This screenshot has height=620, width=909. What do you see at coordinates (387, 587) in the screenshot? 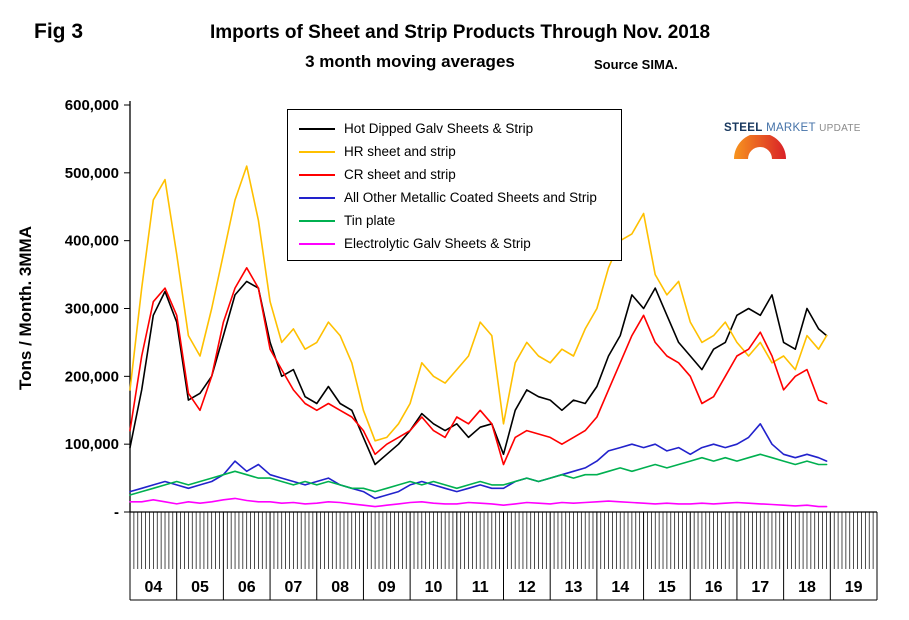
I see `x-year-label: 09` at bounding box center [387, 587].